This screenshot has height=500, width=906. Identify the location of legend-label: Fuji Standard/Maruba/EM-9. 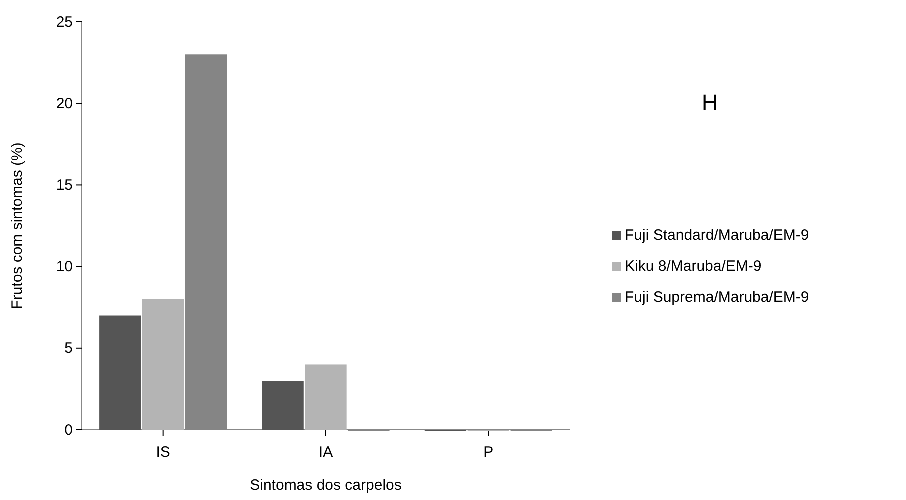
(717, 235).